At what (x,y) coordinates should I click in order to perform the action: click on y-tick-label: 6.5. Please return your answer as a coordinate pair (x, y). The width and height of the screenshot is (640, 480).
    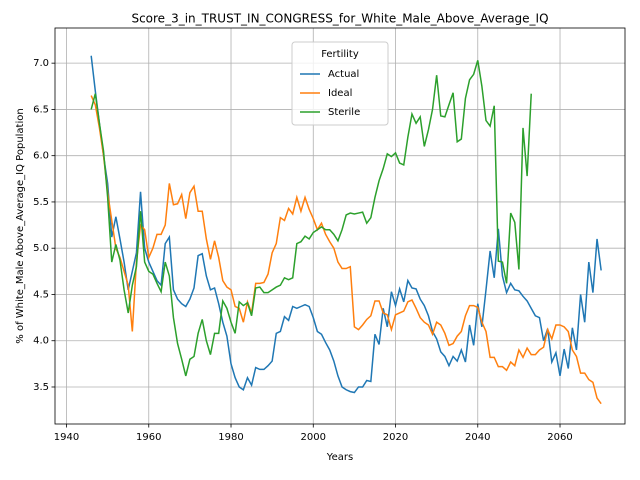
    Looking at the image, I should click on (41, 109).